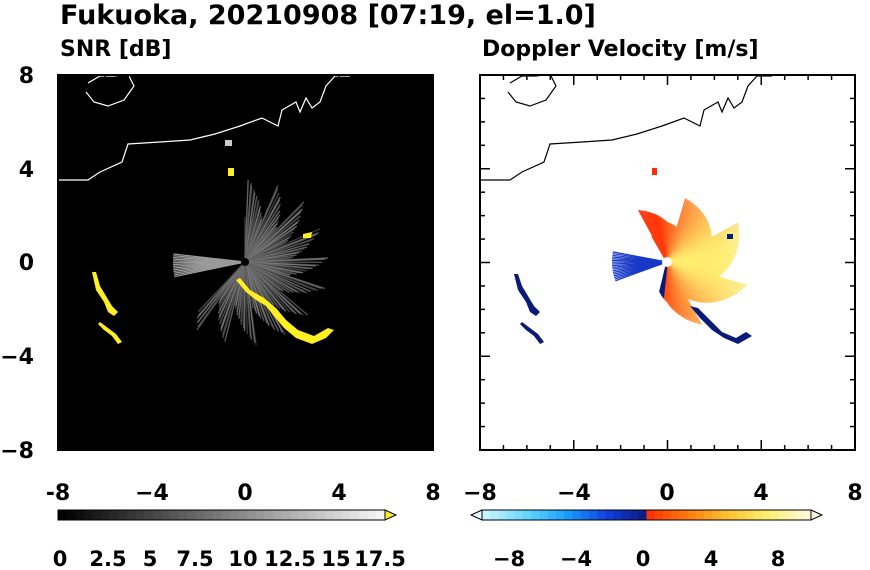 This screenshot has width=870, height=570. Describe the element at coordinates (432, 493) in the screenshot. I see `snr-x-tick-label: 8` at that location.